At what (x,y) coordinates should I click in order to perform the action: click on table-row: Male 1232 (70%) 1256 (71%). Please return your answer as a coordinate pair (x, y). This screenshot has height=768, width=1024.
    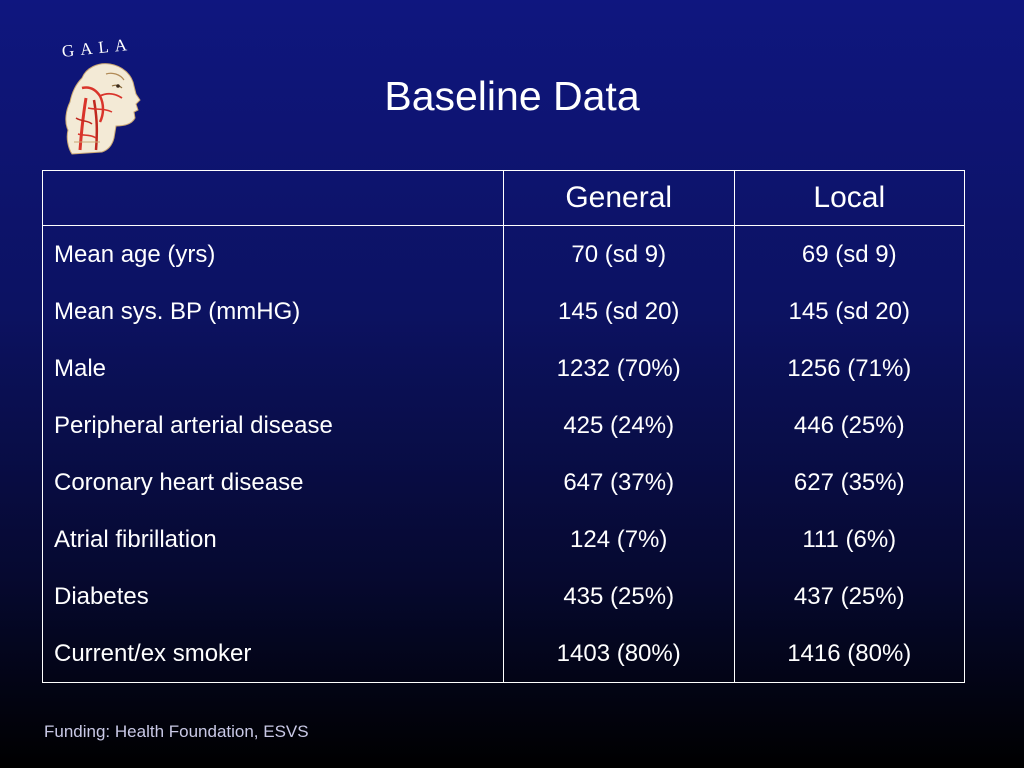
    Looking at the image, I should click on (503, 368).